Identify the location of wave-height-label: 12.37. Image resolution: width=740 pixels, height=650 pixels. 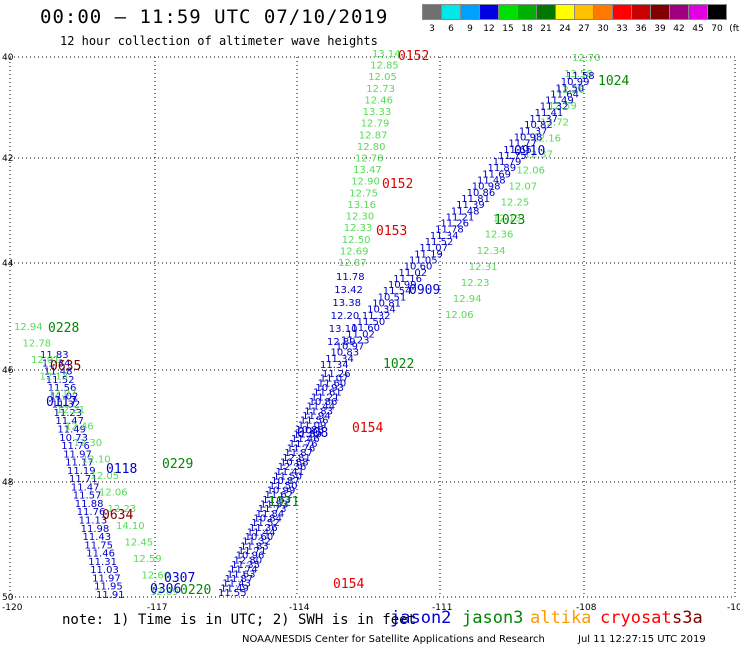
(538, 154).